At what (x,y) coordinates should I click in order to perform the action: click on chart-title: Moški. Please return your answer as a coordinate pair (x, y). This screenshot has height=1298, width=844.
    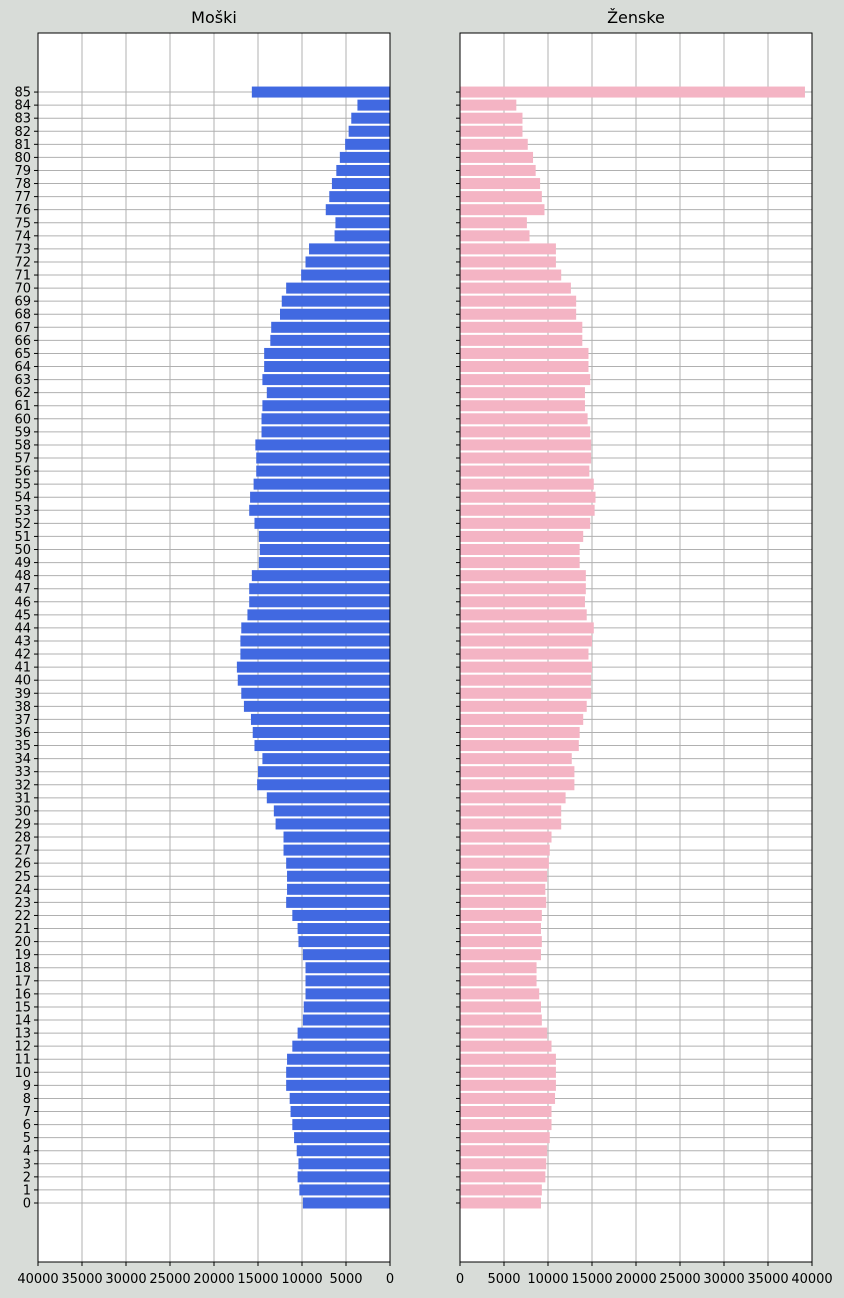
    Looking at the image, I should click on (214, 17).